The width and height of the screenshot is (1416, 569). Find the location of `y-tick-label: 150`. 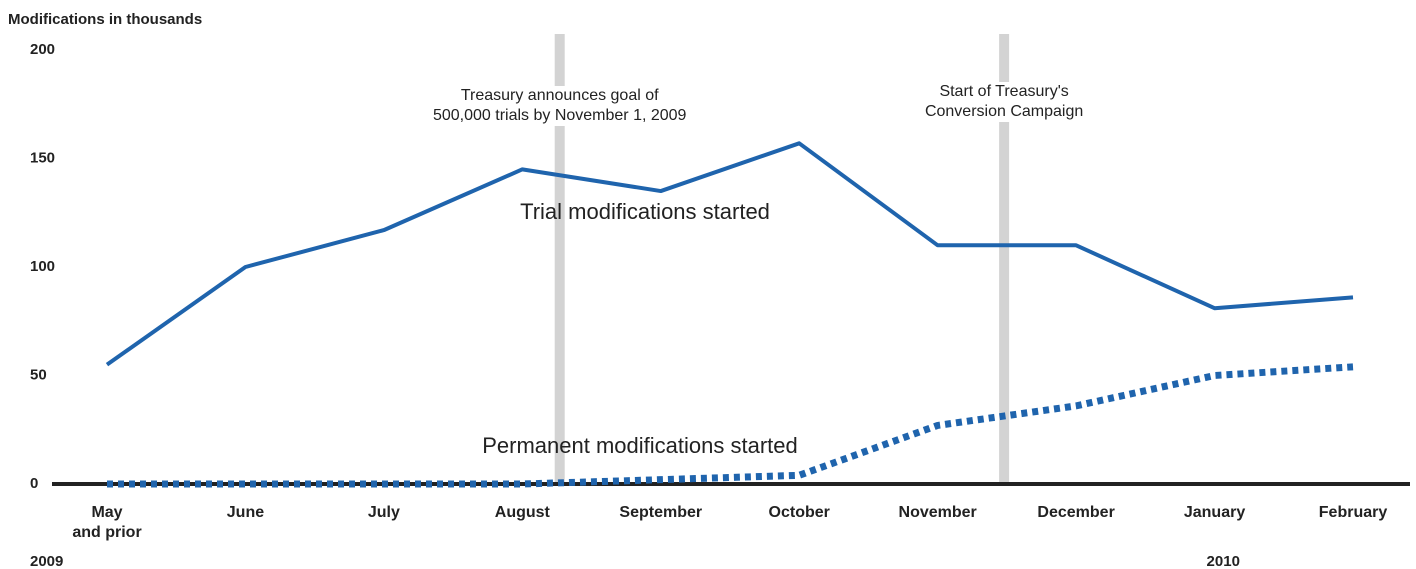

y-tick-label: 150 is located at coordinates (42, 157).